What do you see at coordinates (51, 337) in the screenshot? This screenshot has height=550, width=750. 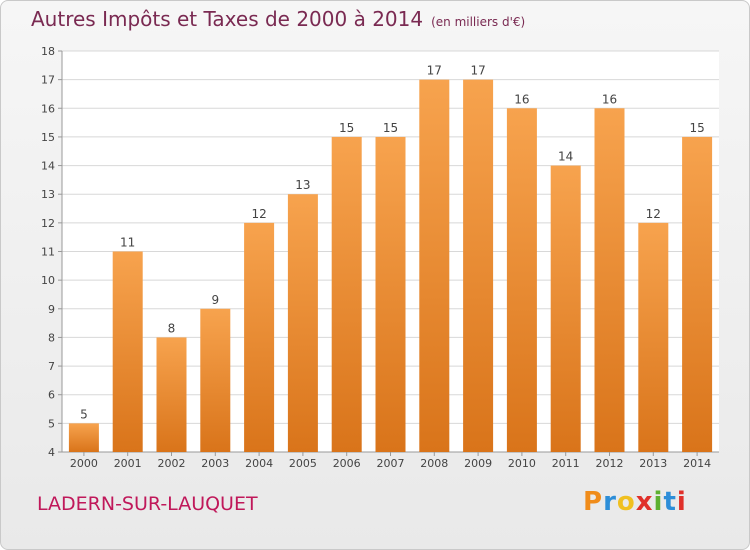 I see `y-tick-label: 8` at bounding box center [51, 337].